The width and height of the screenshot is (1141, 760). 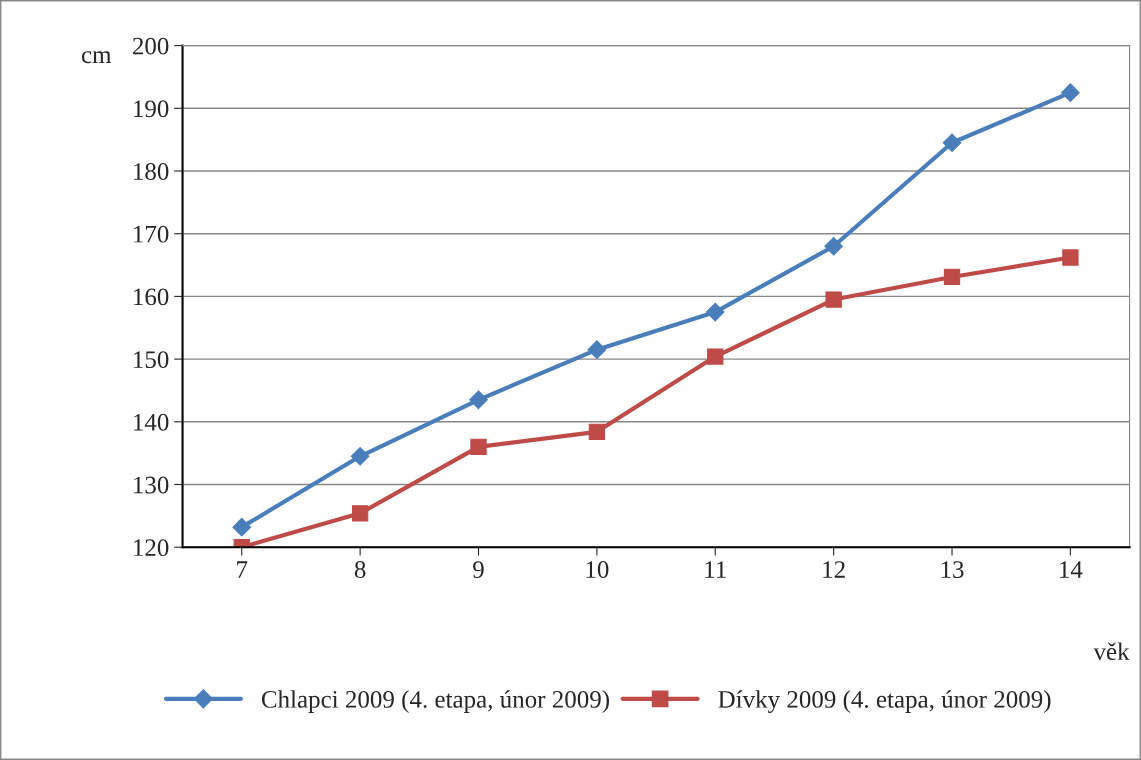 I want to click on y-tick-label: 150, so click(x=151, y=360).